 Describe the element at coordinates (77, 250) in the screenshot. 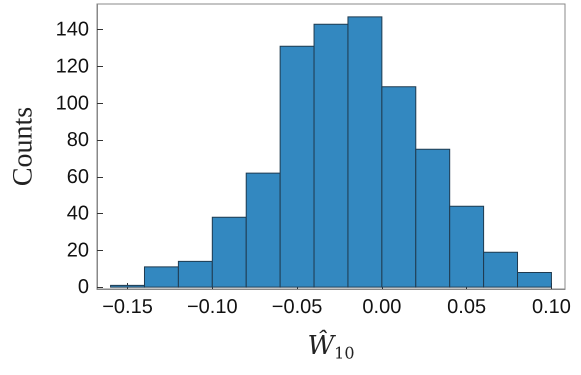

I see `y-tick-label: 20` at that location.